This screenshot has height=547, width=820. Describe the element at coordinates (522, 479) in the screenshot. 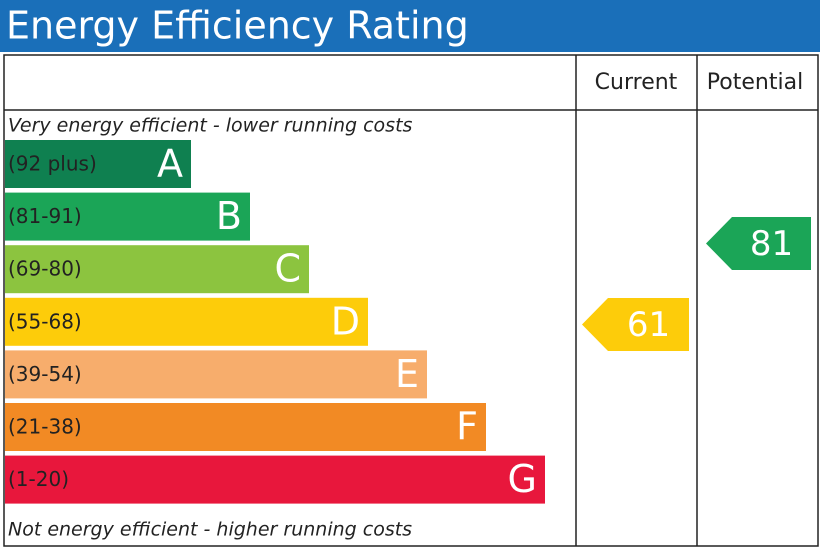

I see `band-letter: G` at that location.